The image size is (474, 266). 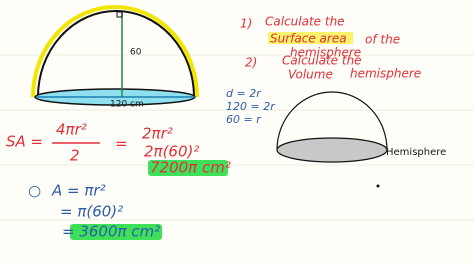 I want to click on area-result: = 3600π cm², so click(x=111, y=232).